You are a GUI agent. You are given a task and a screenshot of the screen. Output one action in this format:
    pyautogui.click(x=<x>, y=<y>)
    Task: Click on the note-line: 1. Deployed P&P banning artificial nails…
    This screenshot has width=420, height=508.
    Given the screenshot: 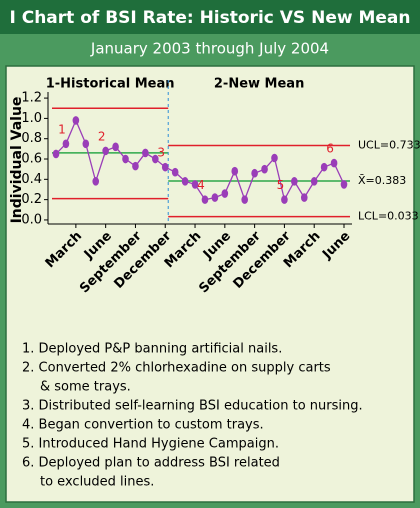 What is the action you would take?
    pyautogui.click(x=152, y=349)
    